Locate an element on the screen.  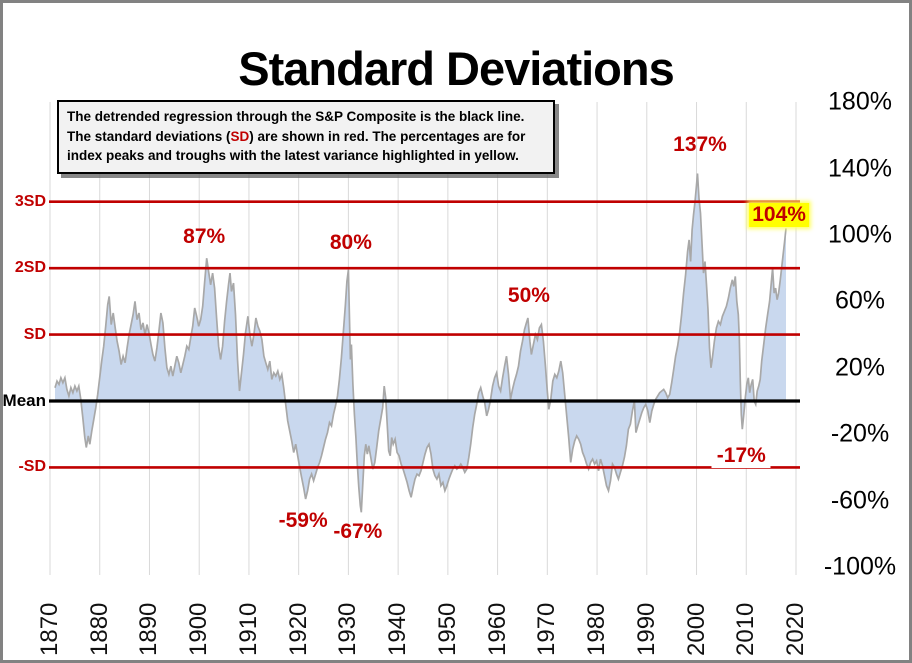
x-axis-tick-label: 1910 is located at coordinates (248, 629).